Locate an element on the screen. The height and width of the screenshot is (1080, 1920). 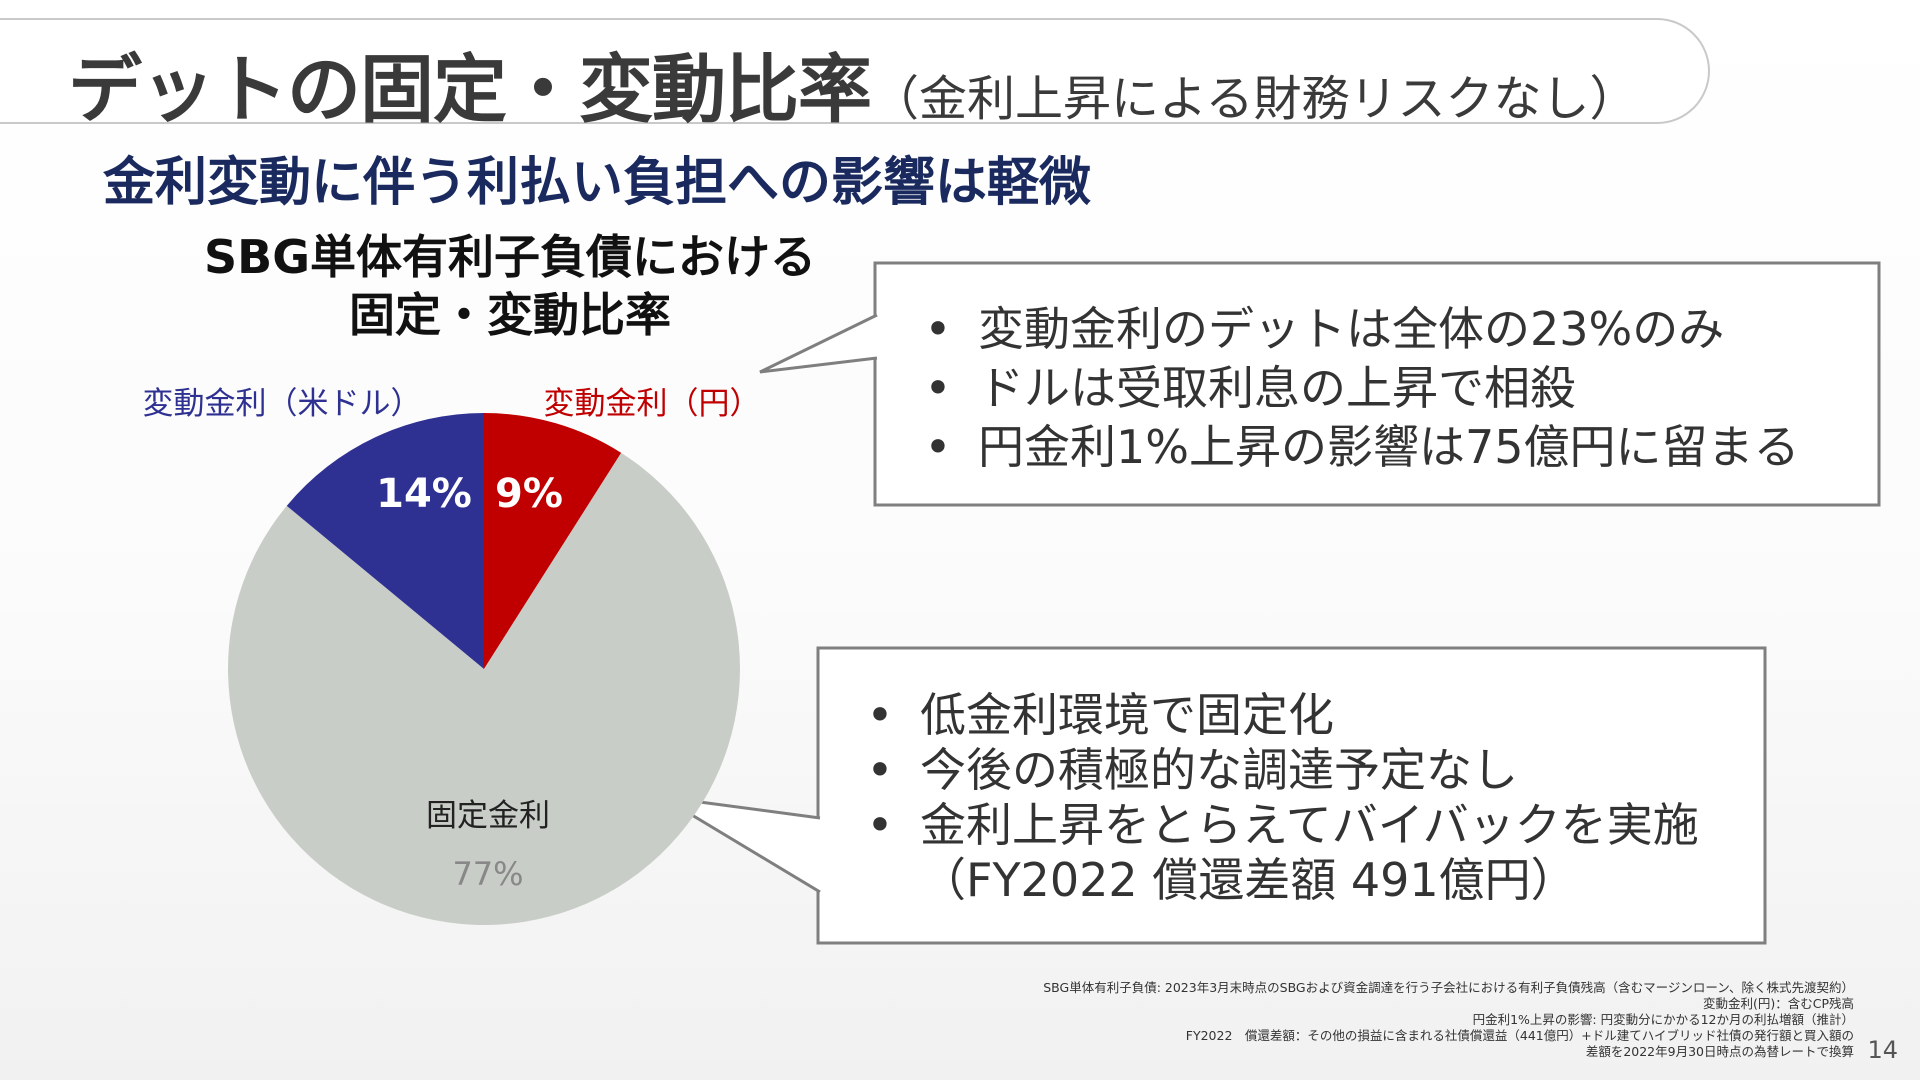
callout-2-item-text: 今後の積極的な調達予定なし is located at coordinates (1219, 770).